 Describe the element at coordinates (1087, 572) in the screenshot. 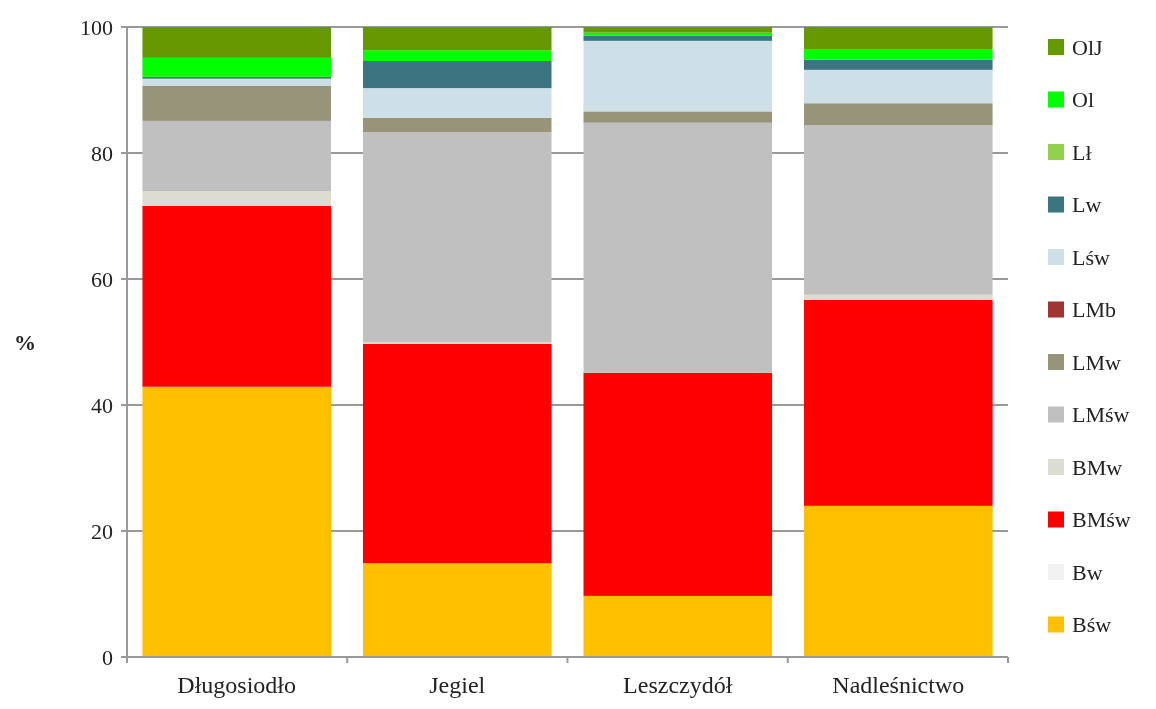

I see `legend-label: Bw` at that location.